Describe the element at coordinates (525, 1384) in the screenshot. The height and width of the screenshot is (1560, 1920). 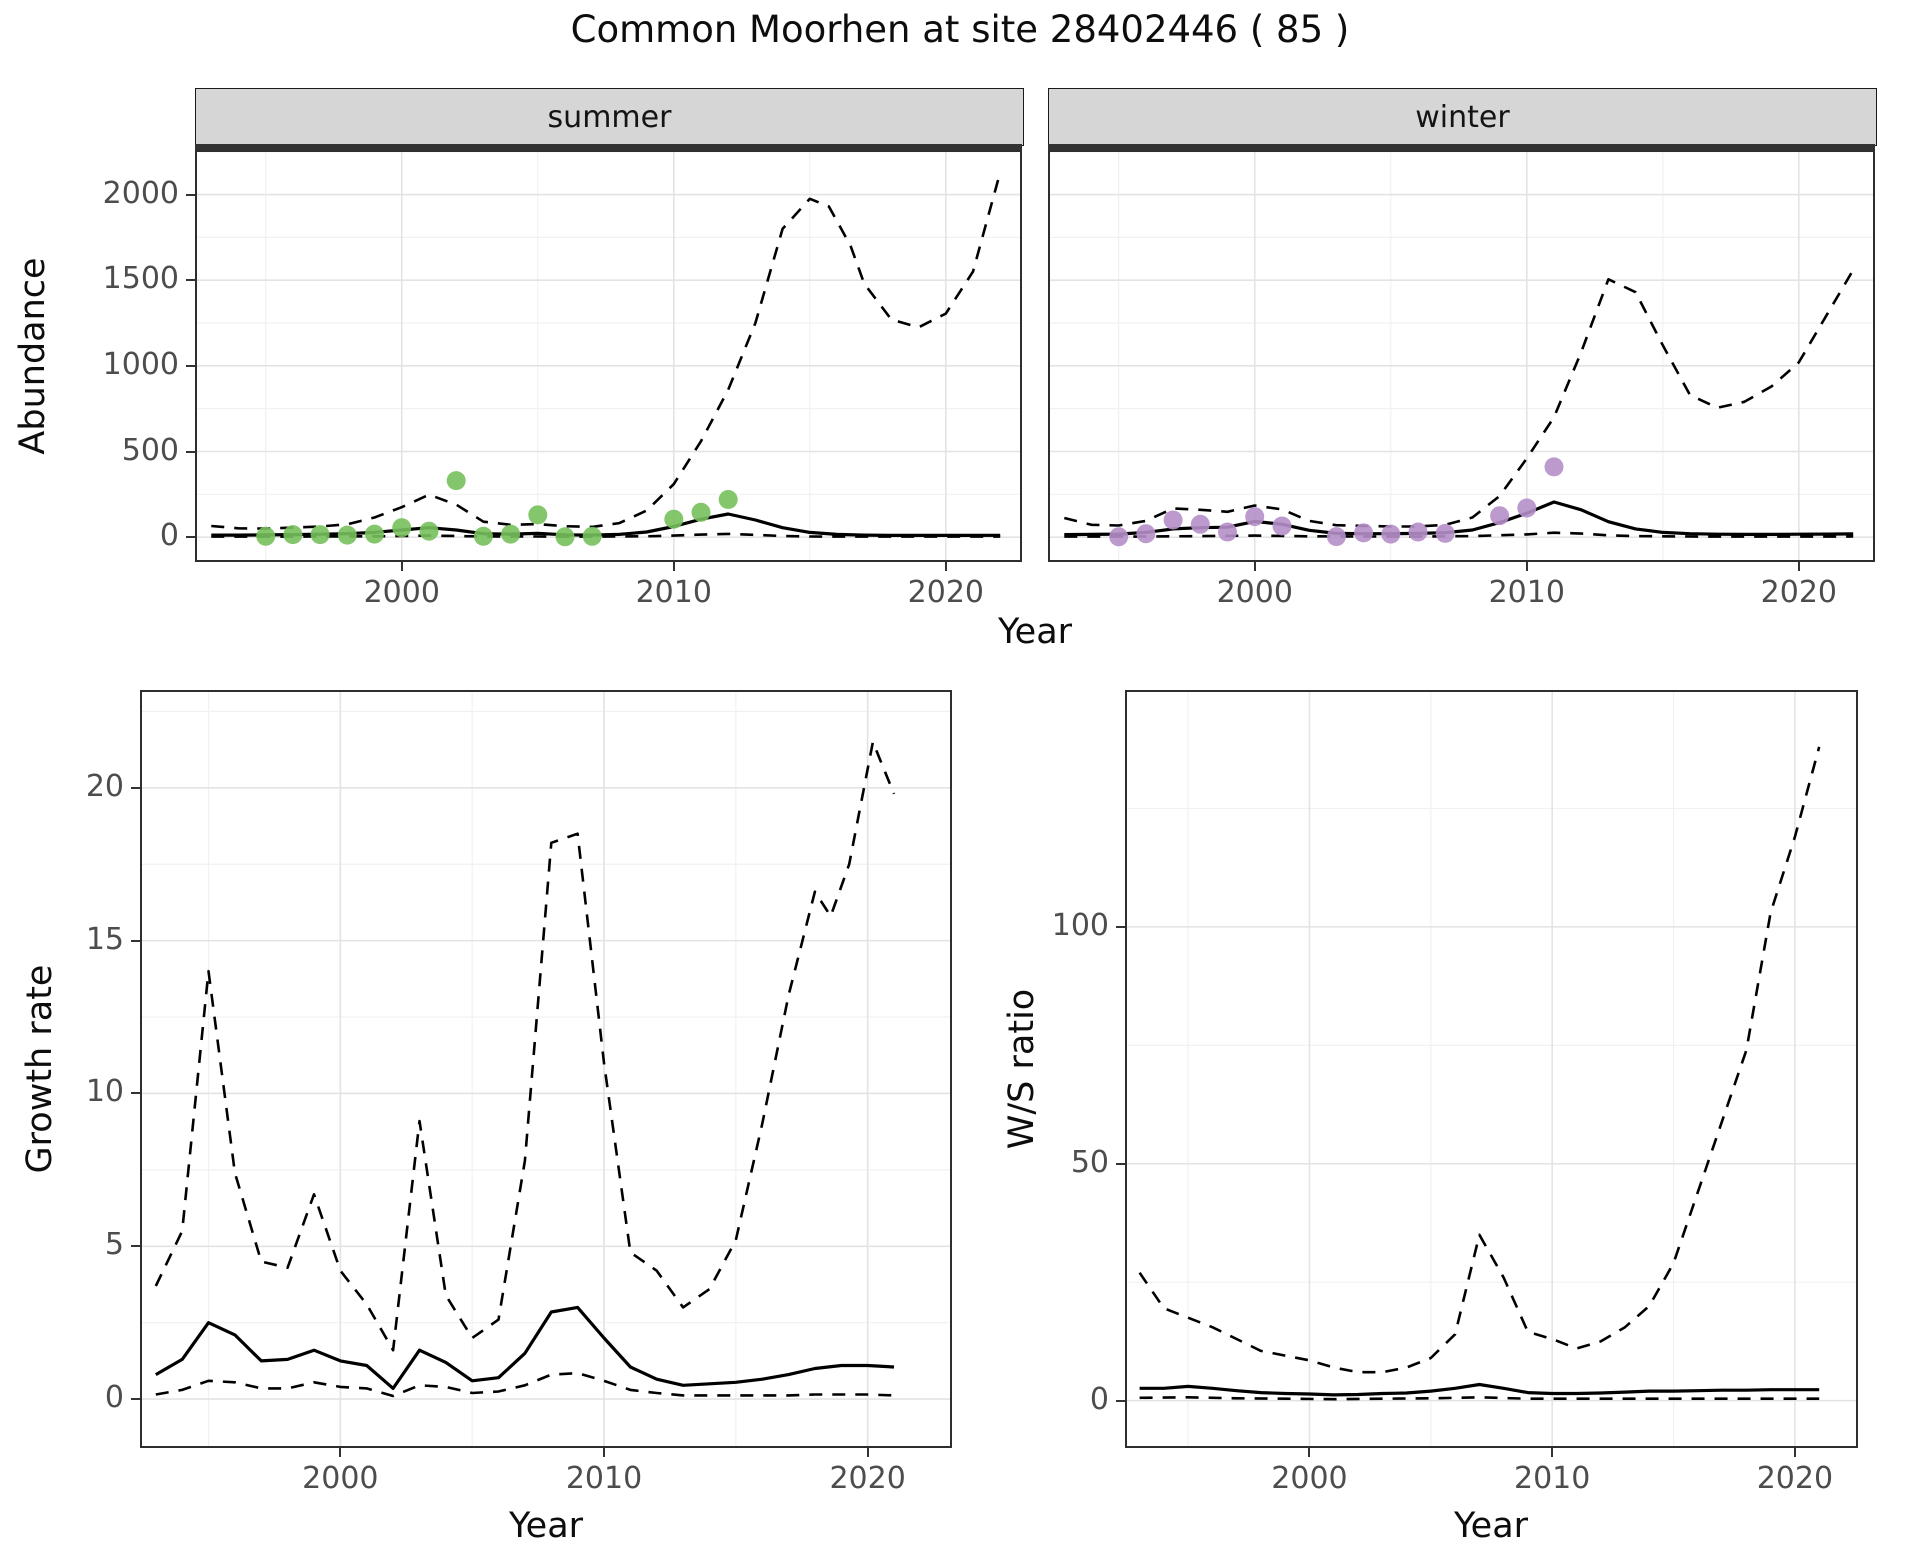
I see `series-lower-ci` at that location.